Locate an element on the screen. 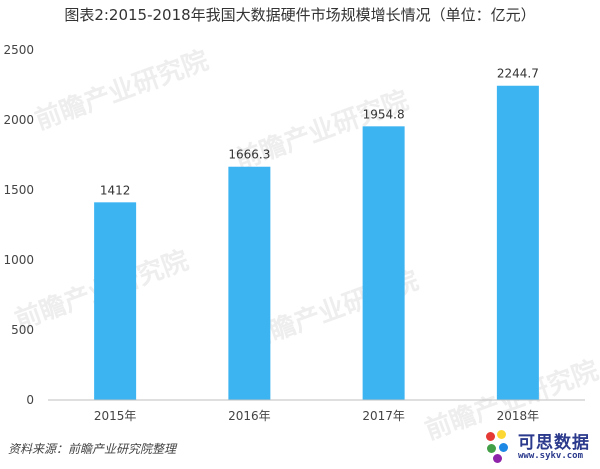 This screenshot has height=469, width=600. y-tick-label: 2000 is located at coordinates (18, 120).